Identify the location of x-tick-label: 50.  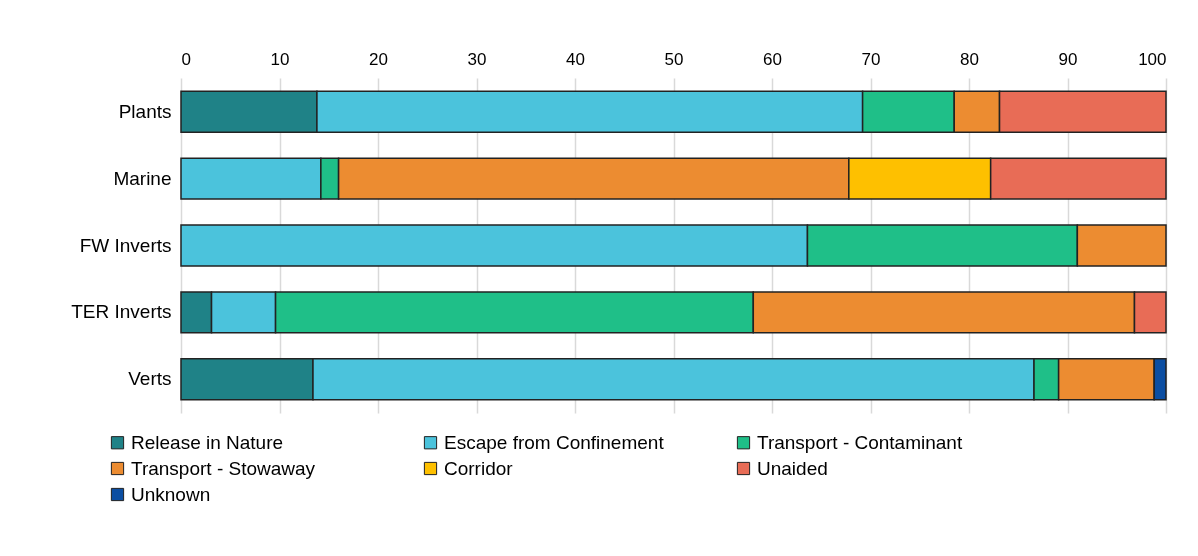
(674, 59).